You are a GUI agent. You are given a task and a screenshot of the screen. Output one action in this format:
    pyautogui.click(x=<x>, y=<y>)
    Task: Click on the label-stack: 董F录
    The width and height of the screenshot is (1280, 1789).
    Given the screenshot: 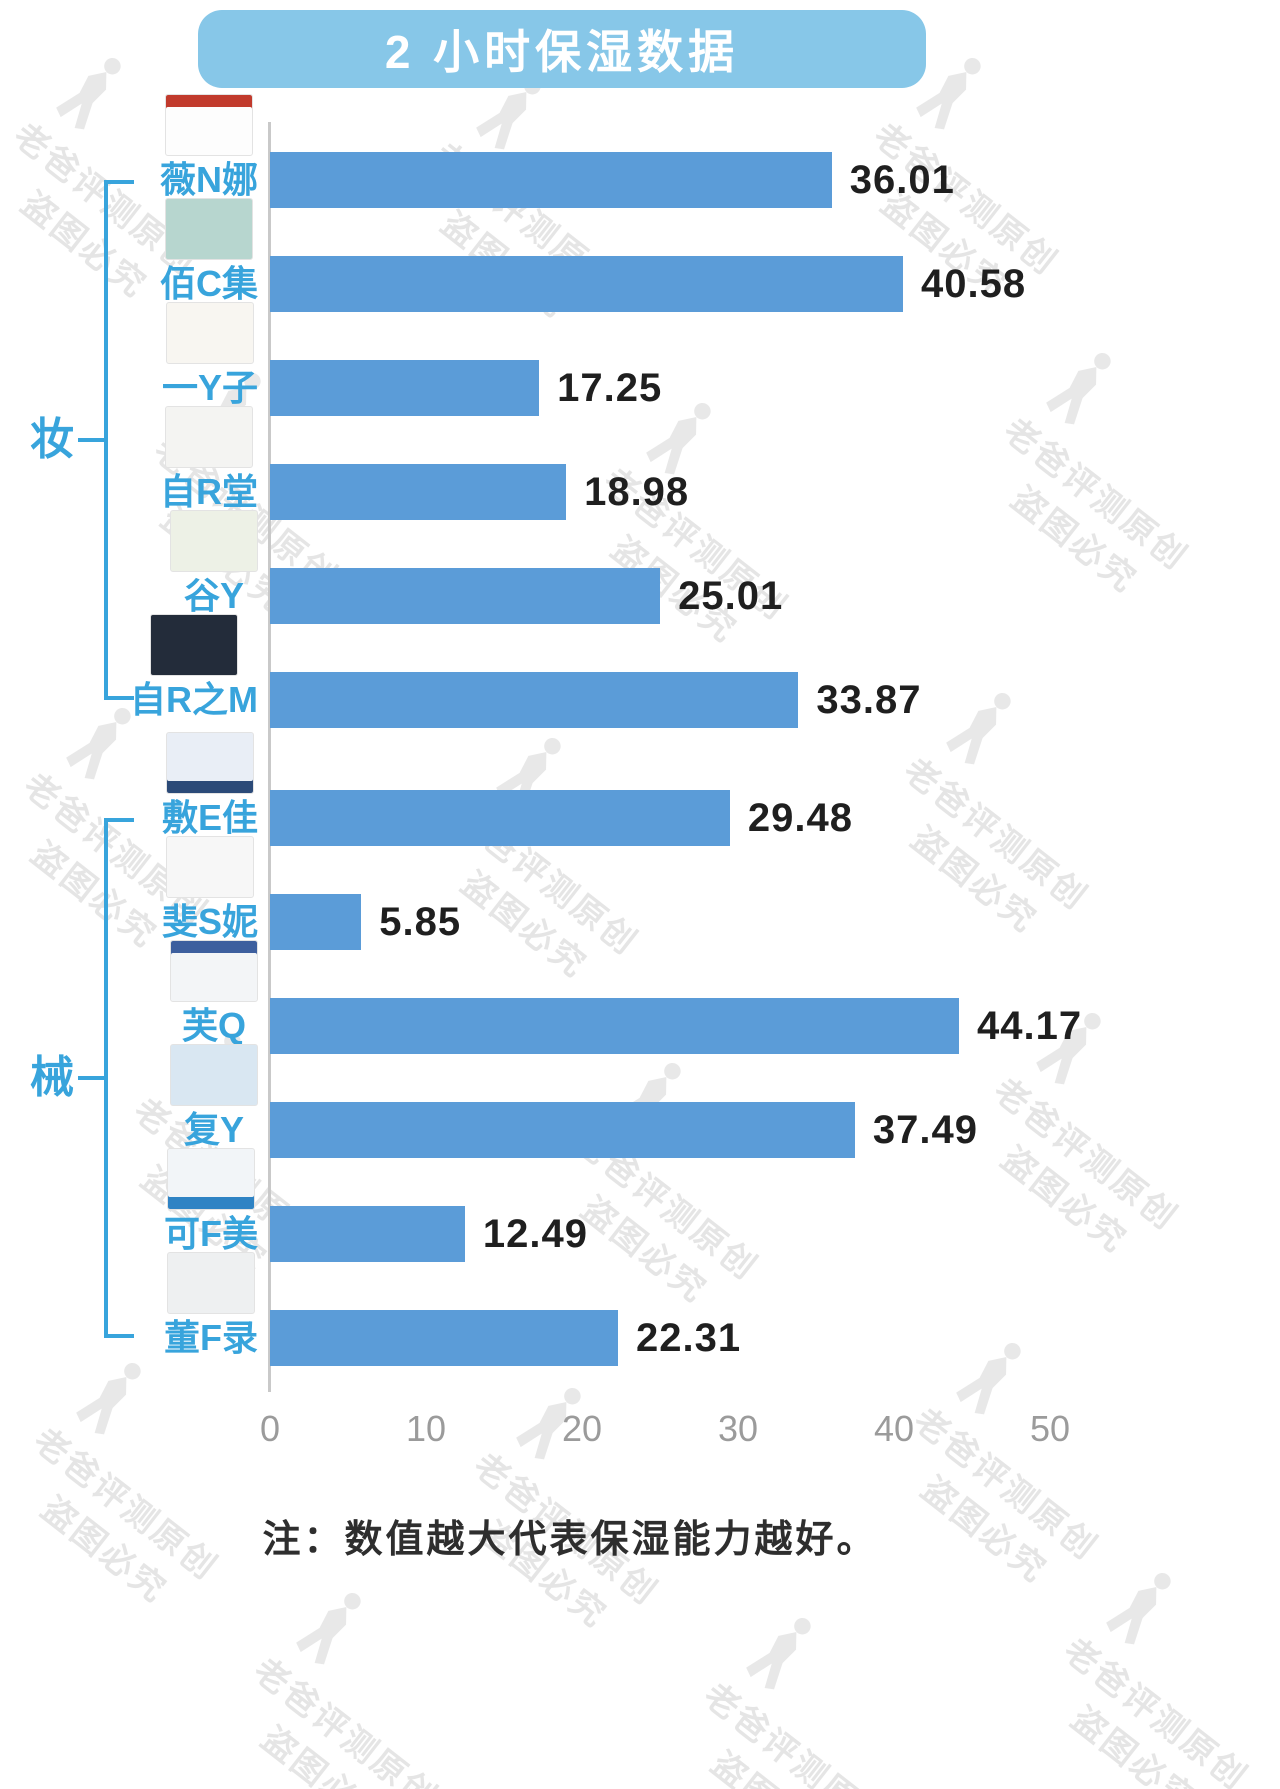 What is the action you would take?
    pyautogui.click(x=211, y=1305)
    